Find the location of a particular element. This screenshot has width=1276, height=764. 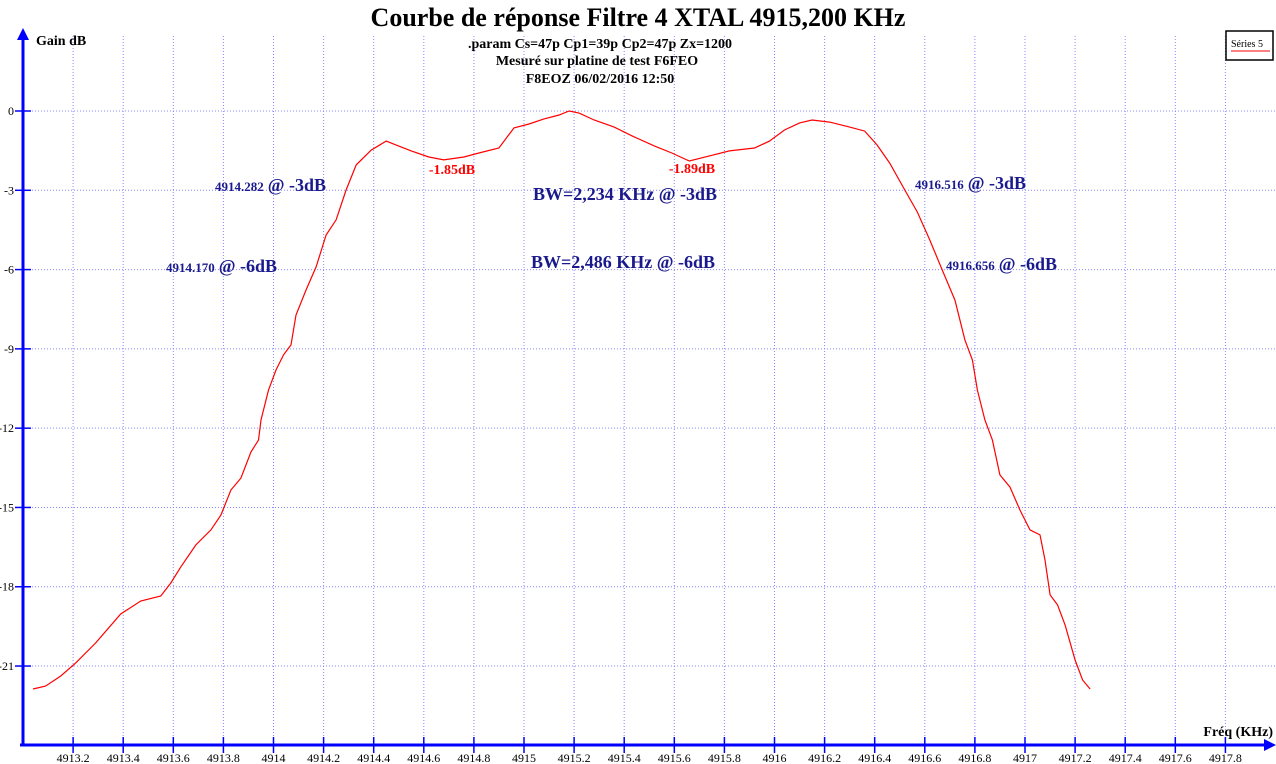

x-tick-label: 4913.4 is located at coordinates (123, 757).